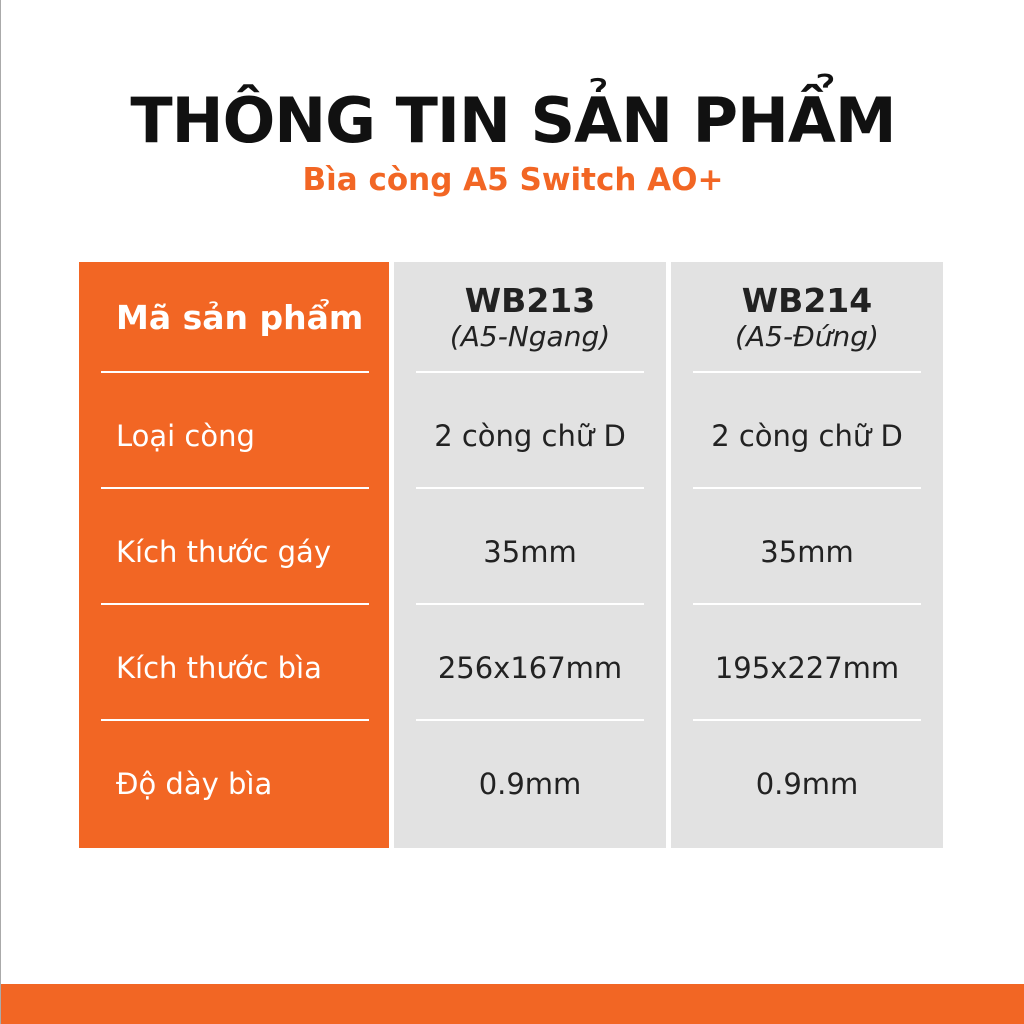 Image resolution: width=1024 pixels, height=1024 pixels. I want to click on label-ring-type: Loại còng, so click(185, 436).